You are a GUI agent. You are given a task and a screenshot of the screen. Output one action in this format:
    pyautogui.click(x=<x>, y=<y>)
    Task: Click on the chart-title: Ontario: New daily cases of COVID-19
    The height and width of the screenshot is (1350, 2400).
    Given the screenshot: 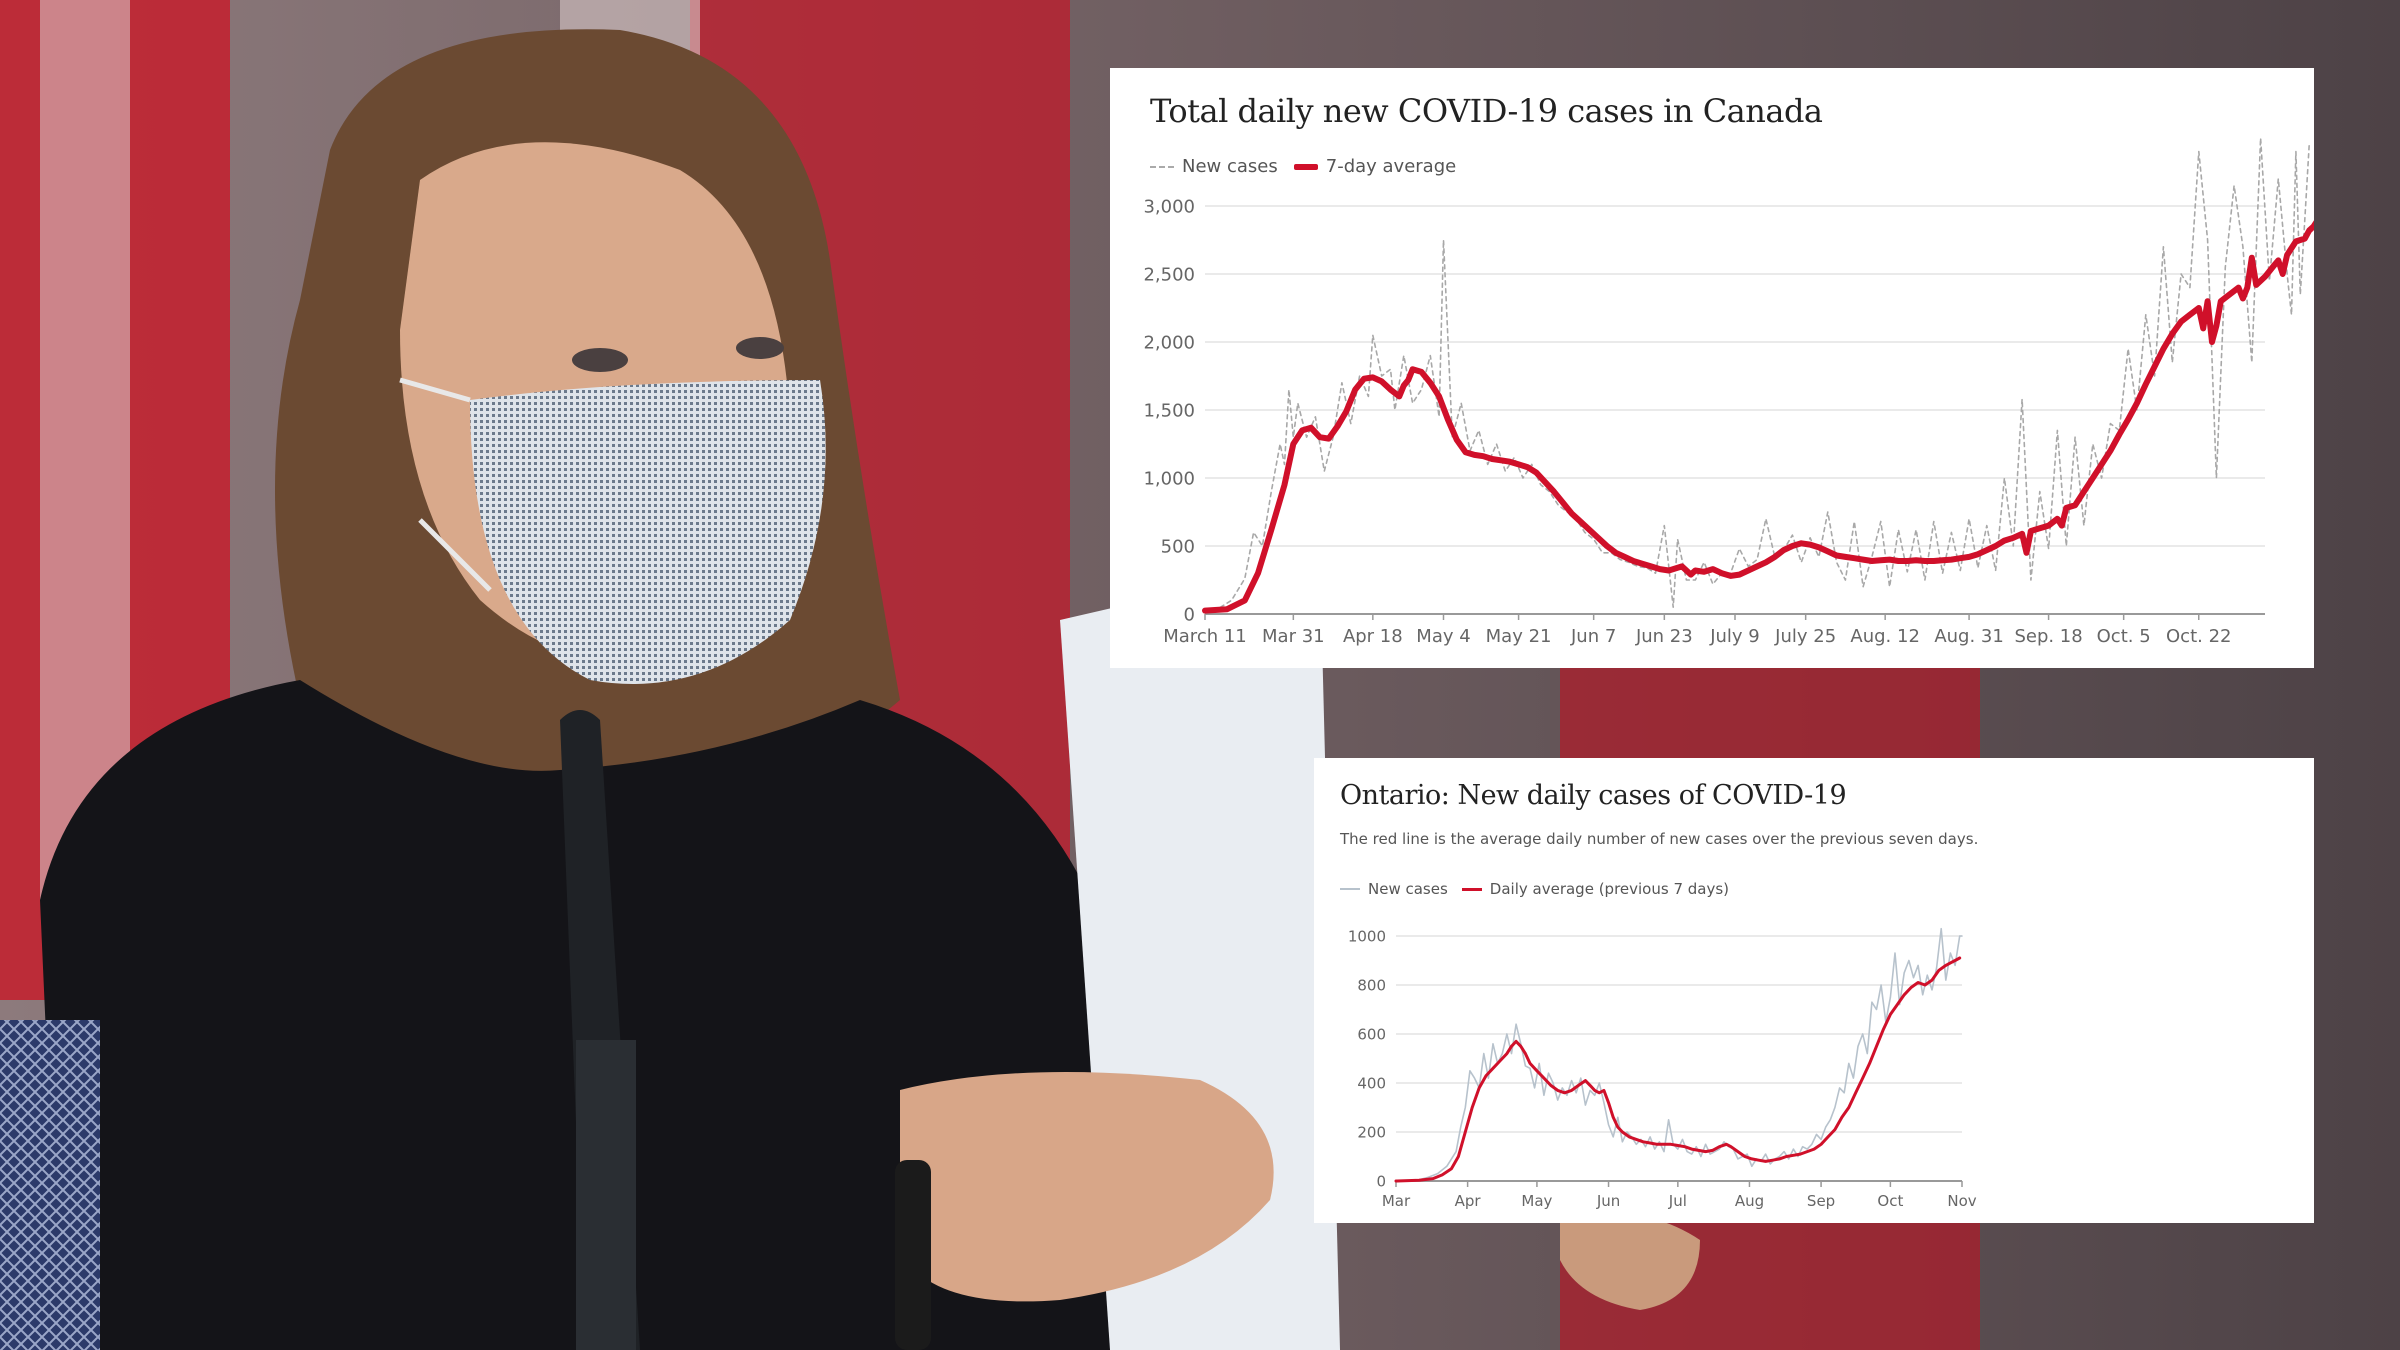 What is the action you would take?
    pyautogui.click(x=1593, y=795)
    